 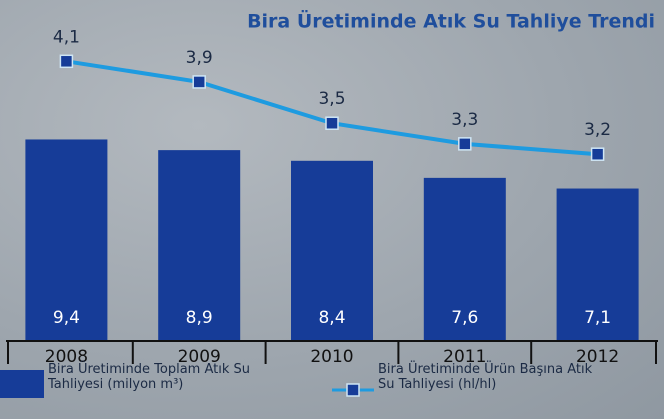 What do you see at coordinates (451, 21) in the screenshot?
I see `chart-title: Bira Üretiminde Atık Su Tahliye Trendi` at bounding box center [451, 21].